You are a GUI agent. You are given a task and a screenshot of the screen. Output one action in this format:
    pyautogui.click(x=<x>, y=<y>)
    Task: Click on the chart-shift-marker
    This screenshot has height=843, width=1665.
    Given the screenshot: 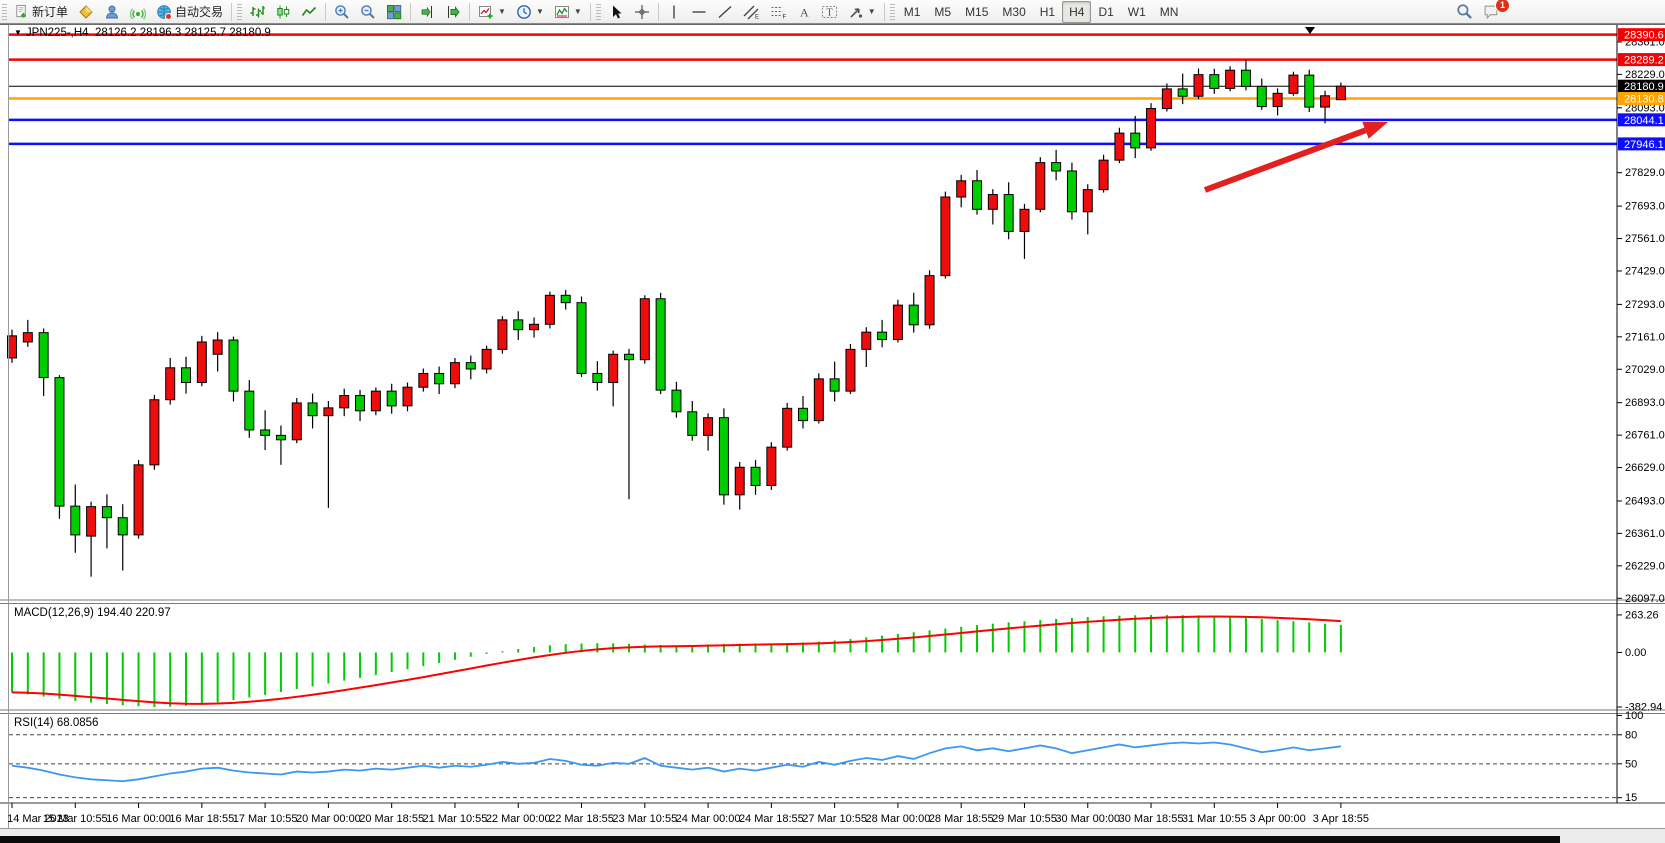 What is the action you would take?
    pyautogui.click(x=1310, y=30)
    